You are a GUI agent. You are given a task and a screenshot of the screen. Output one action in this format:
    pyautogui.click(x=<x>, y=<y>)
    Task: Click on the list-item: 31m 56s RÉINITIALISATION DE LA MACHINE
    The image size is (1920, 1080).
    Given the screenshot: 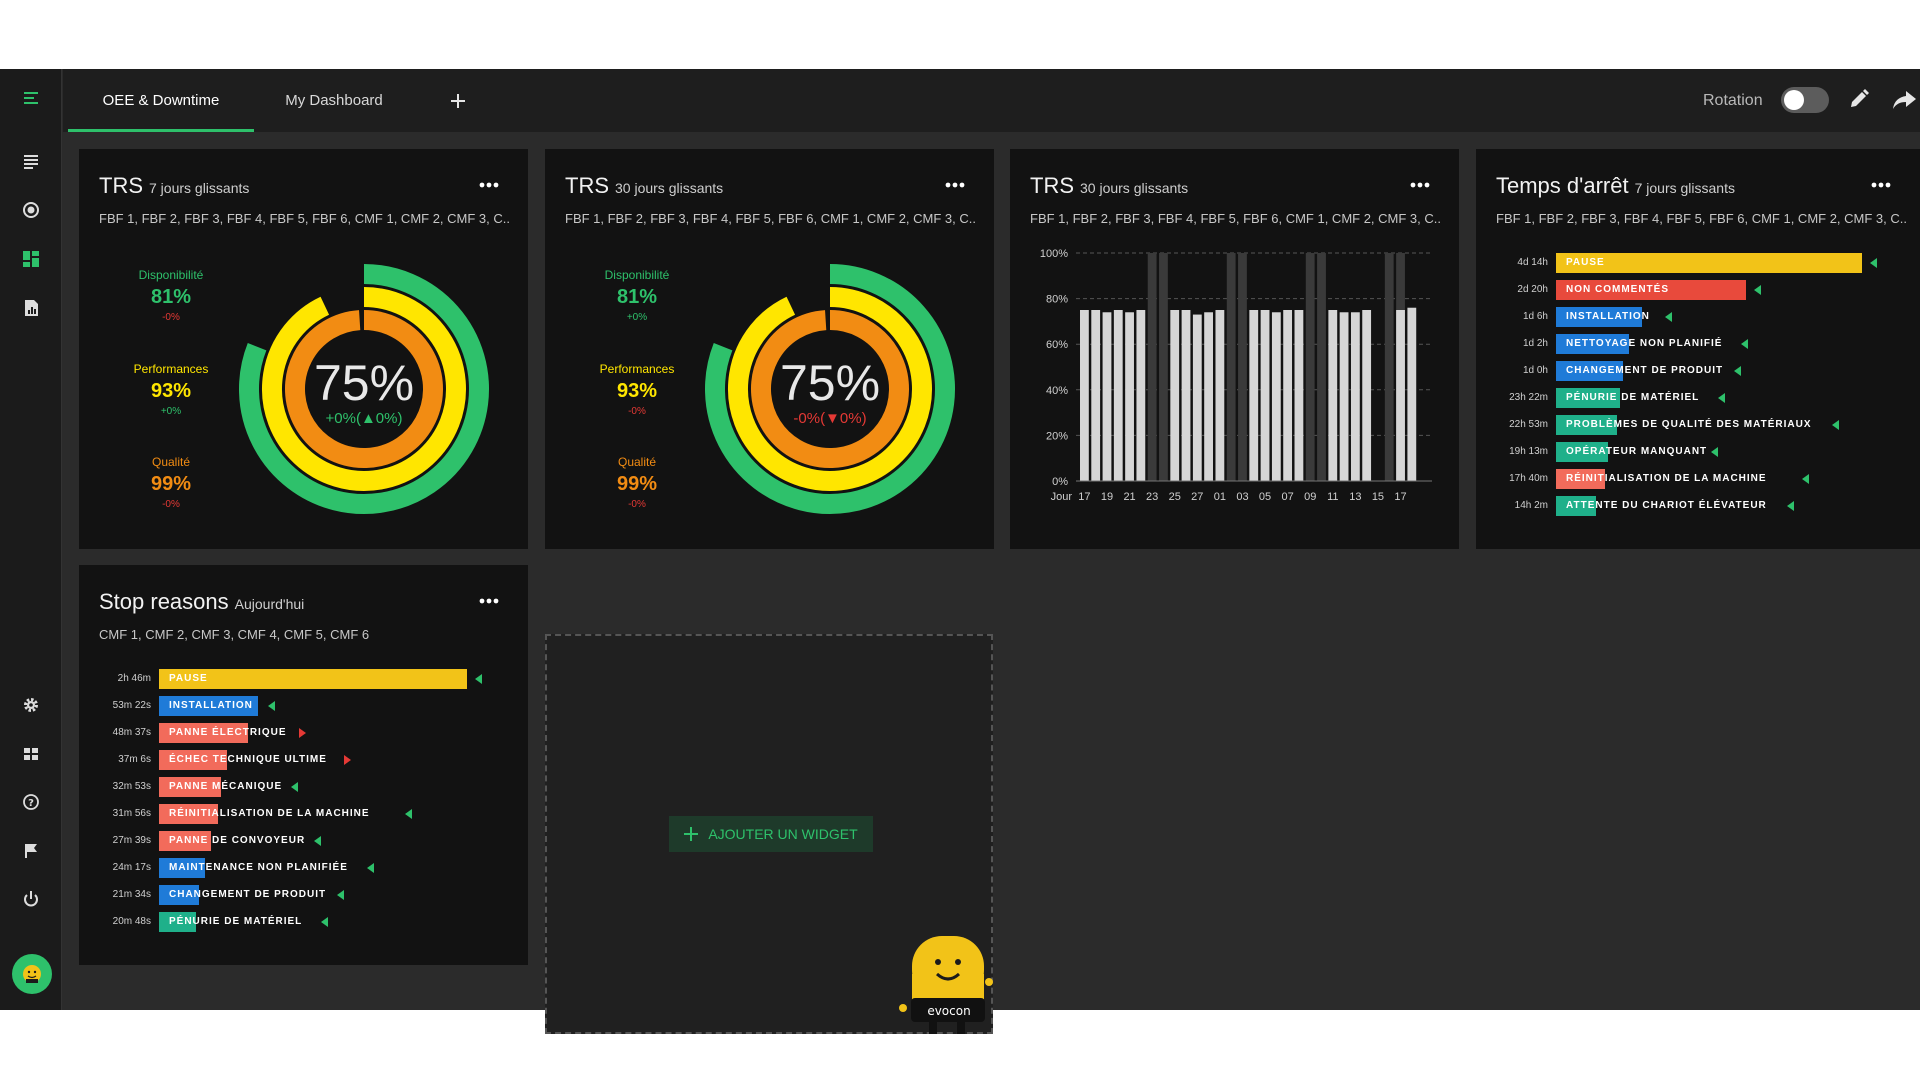 What is the action you would take?
    pyautogui.click(x=303, y=814)
    